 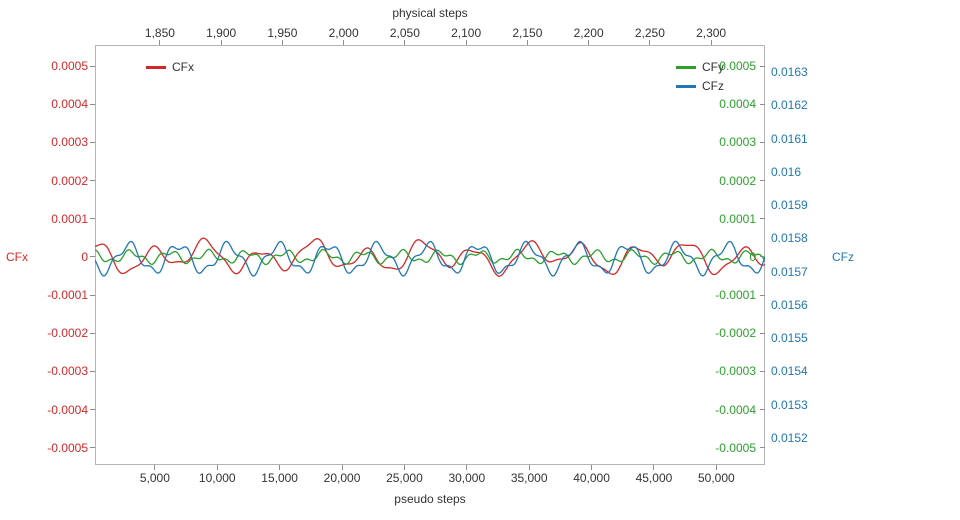 What do you see at coordinates (735, 333) in the screenshot?
I see `right-green-tick-label: -0.0002` at bounding box center [735, 333].